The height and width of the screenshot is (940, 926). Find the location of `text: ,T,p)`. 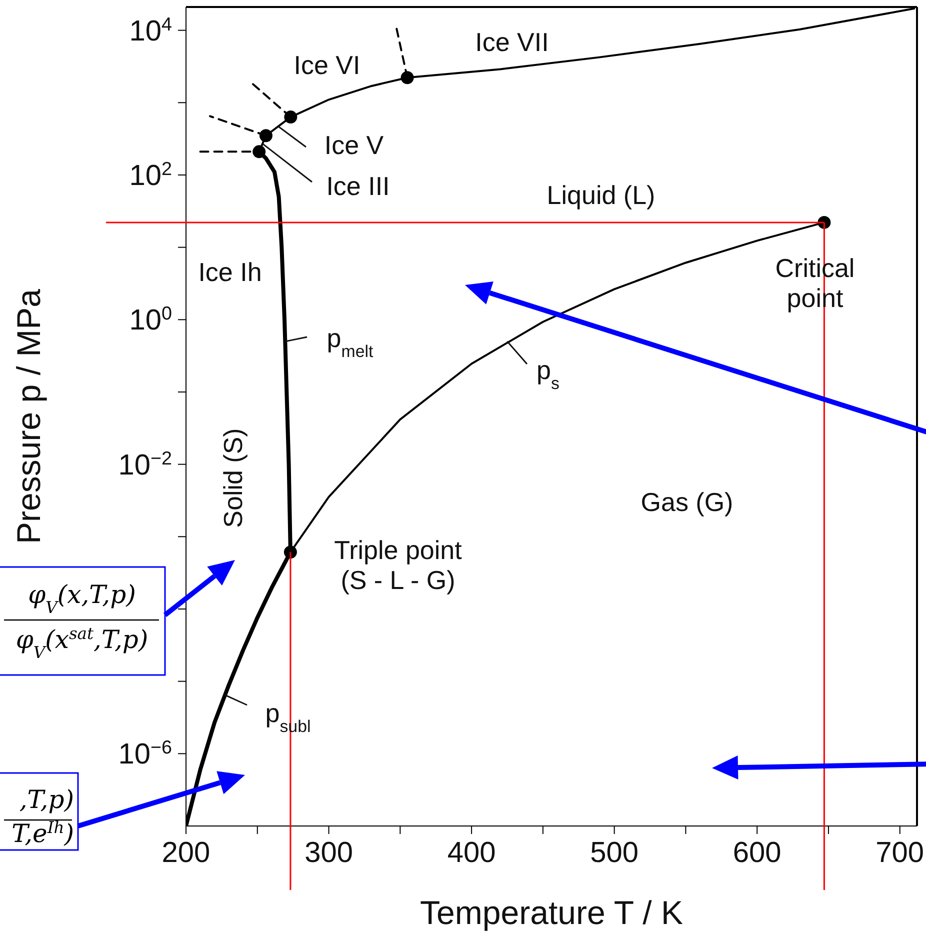

text: ,T,p) is located at coordinates (46, 799).